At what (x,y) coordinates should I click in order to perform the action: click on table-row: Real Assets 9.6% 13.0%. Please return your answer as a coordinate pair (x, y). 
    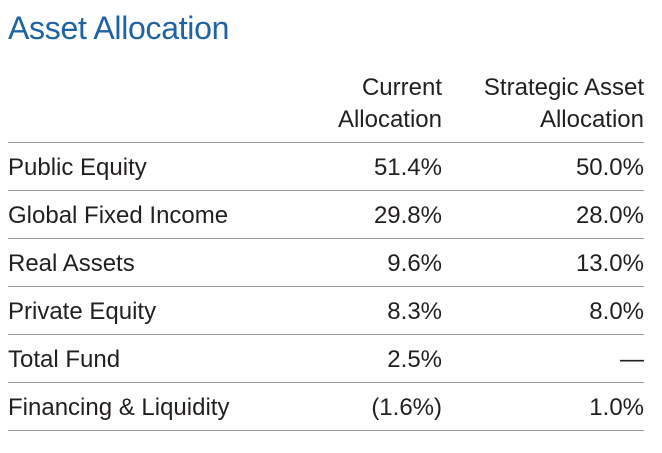
    Looking at the image, I should click on (326, 263).